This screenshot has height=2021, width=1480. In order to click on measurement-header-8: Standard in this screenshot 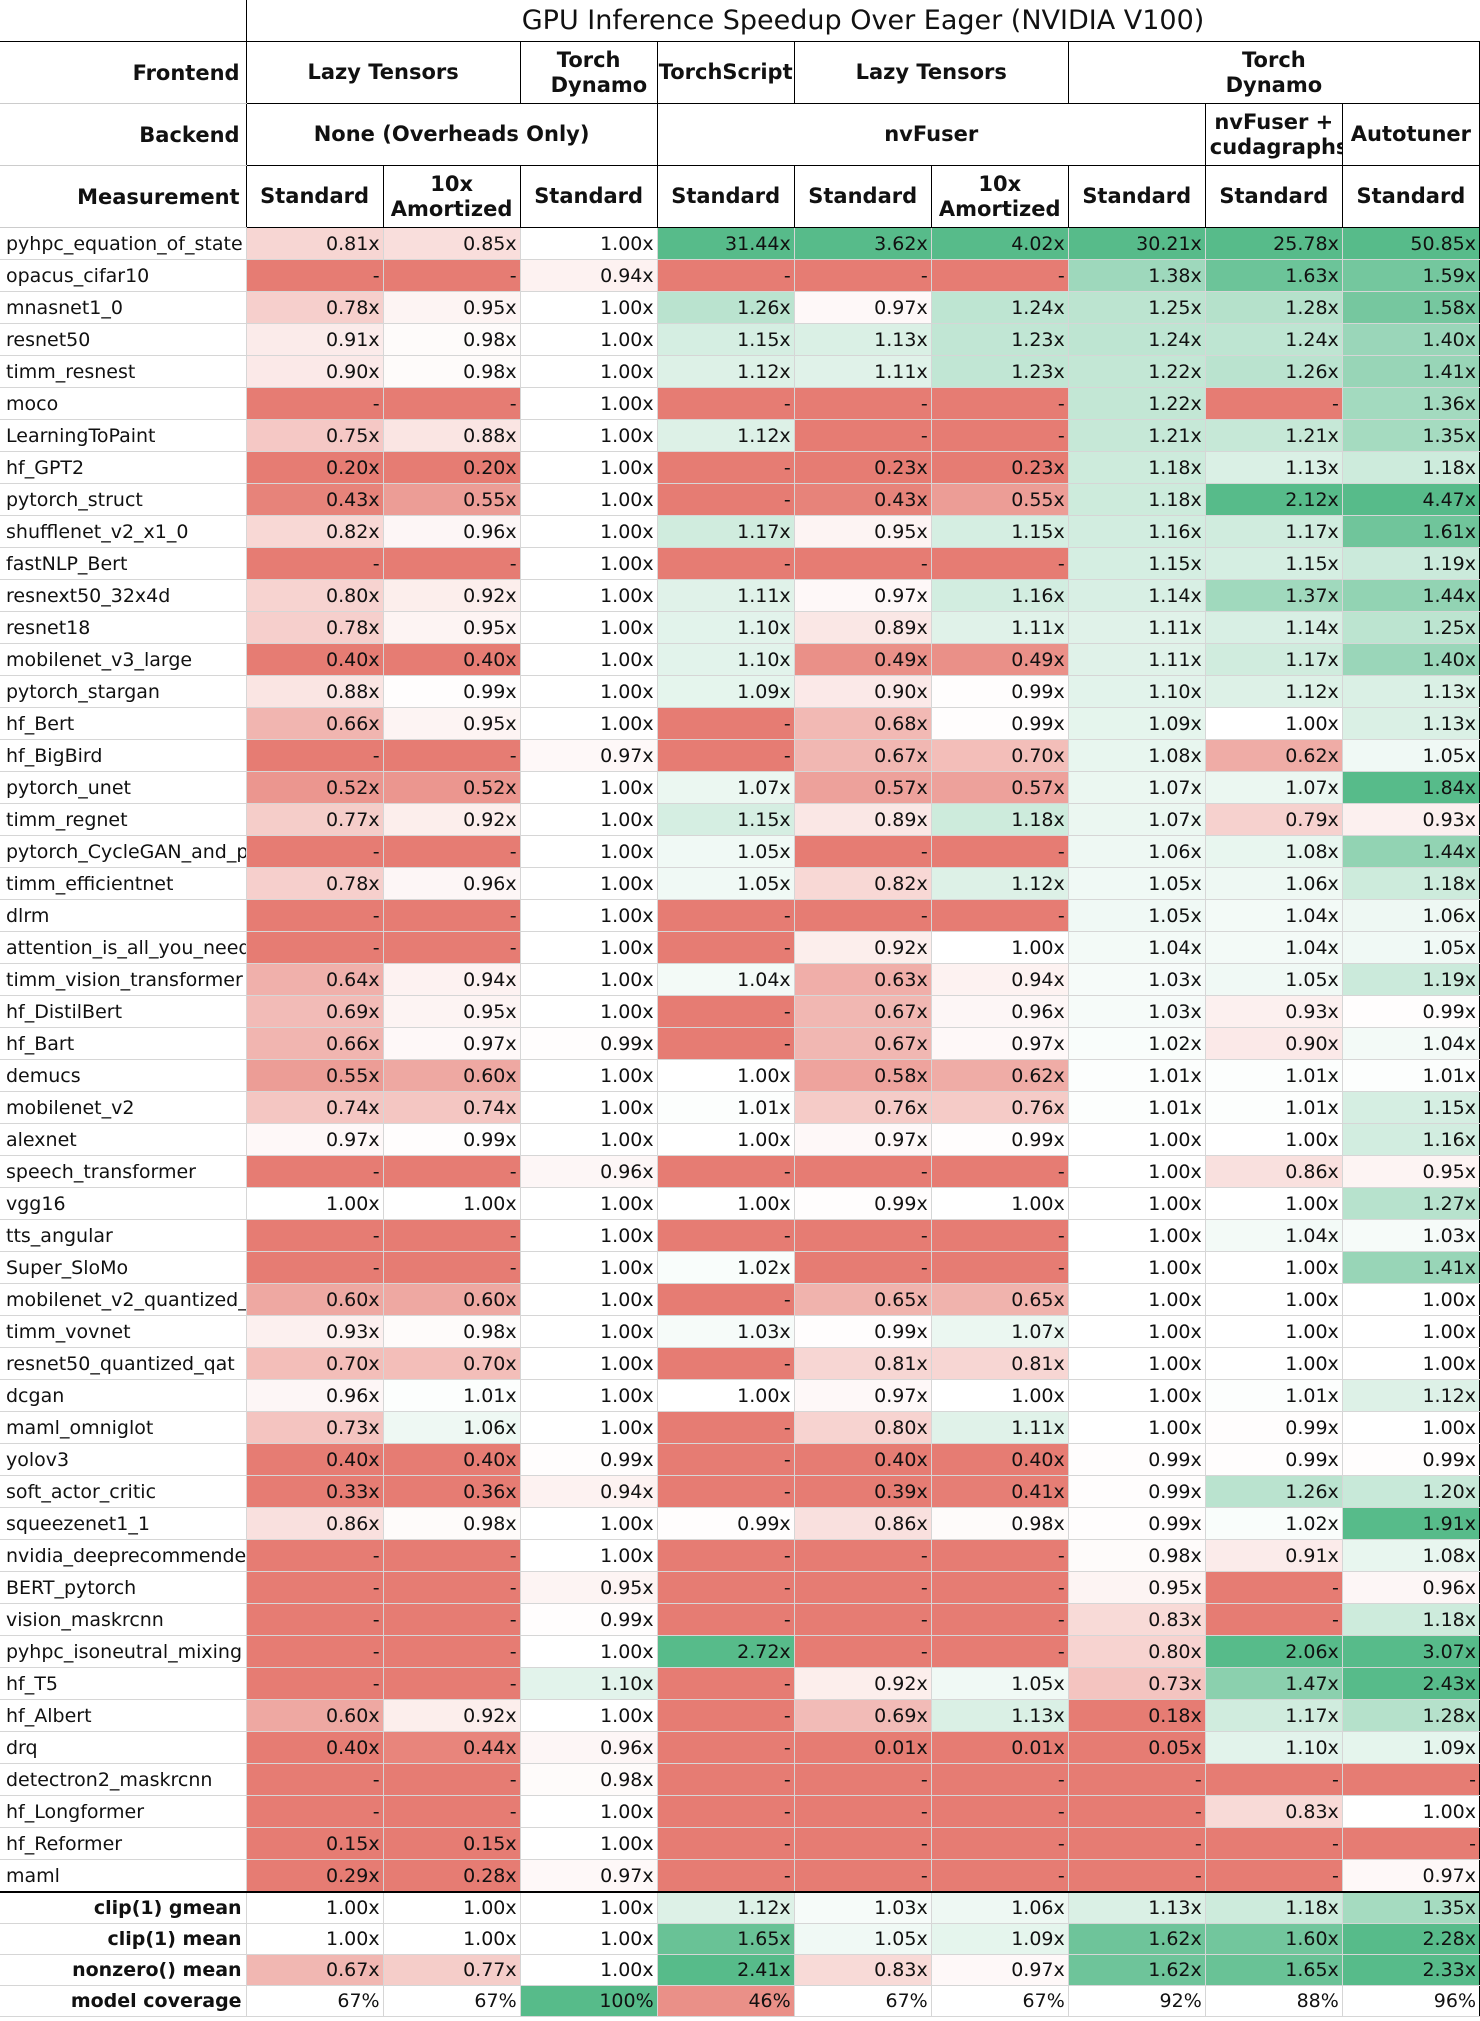, I will do `click(1410, 196)`.